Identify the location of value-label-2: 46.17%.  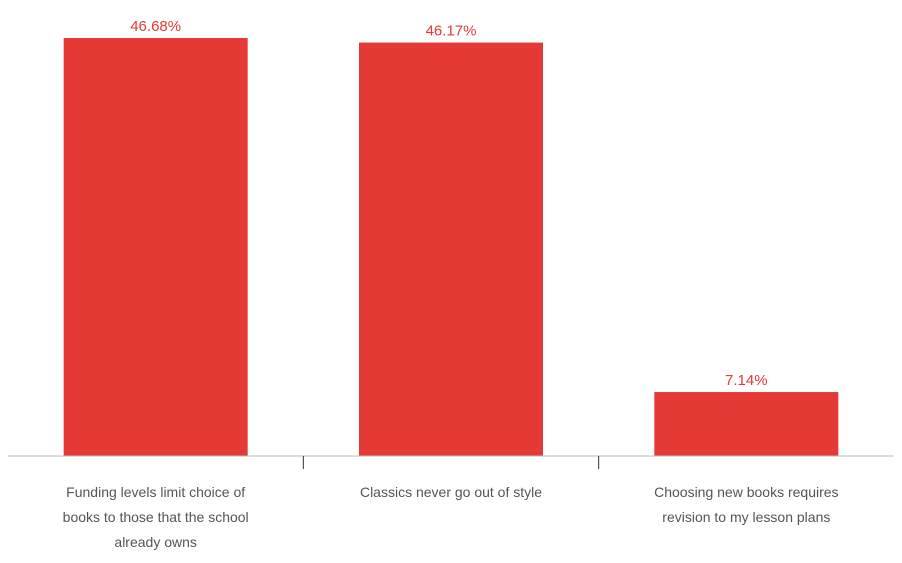
(451, 31).